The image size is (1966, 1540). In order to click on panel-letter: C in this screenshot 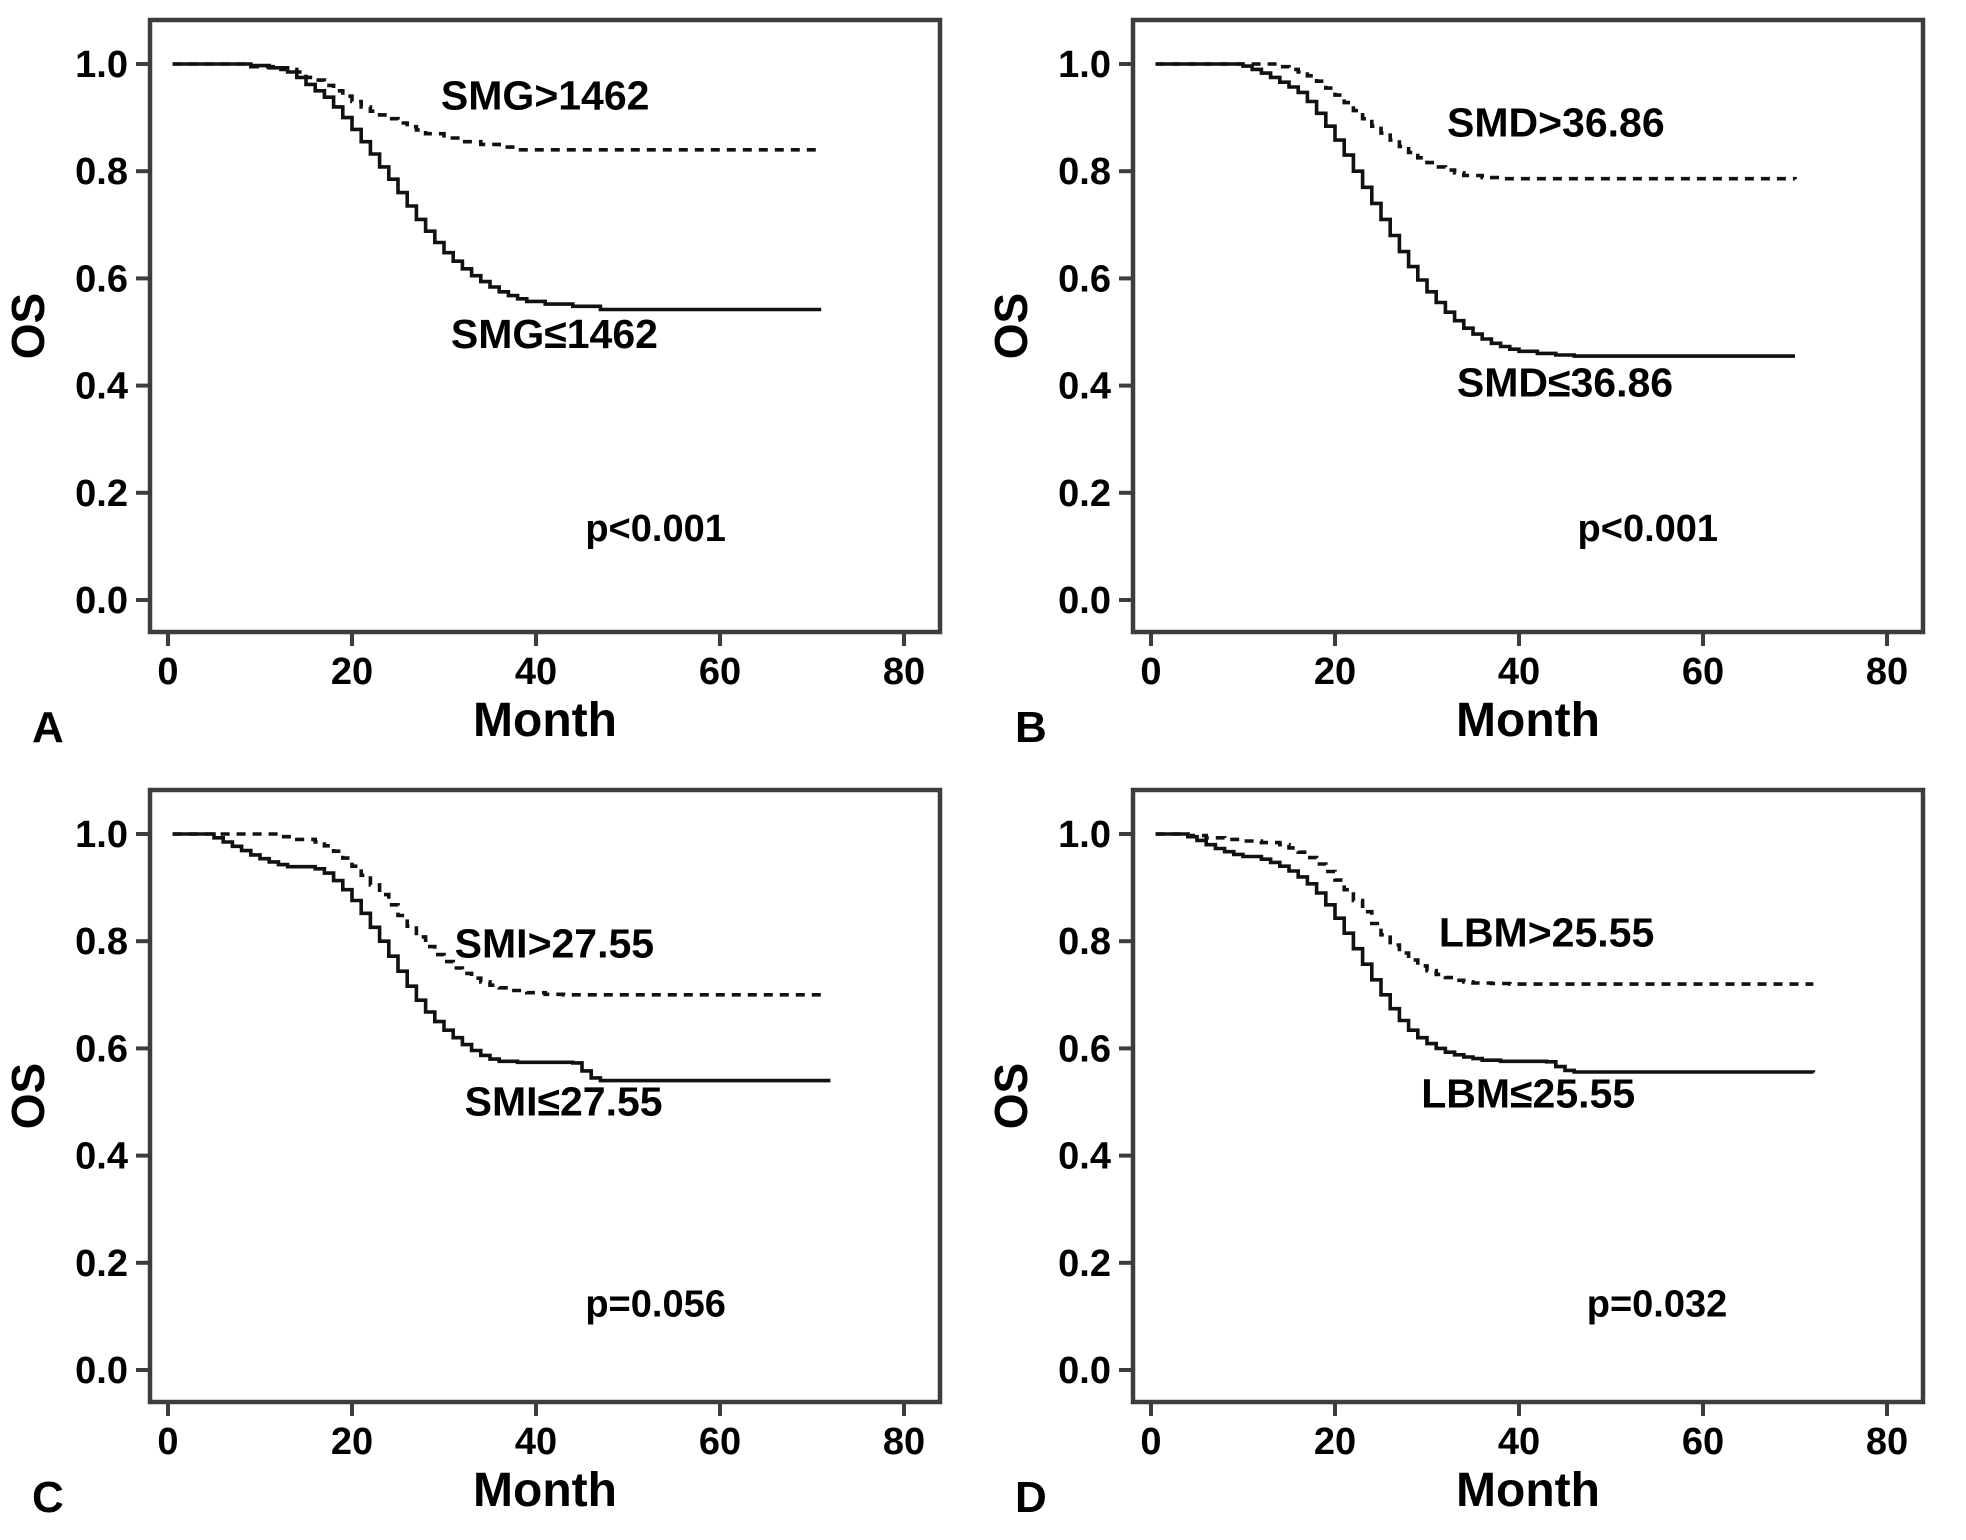, I will do `click(48, 1497)`.